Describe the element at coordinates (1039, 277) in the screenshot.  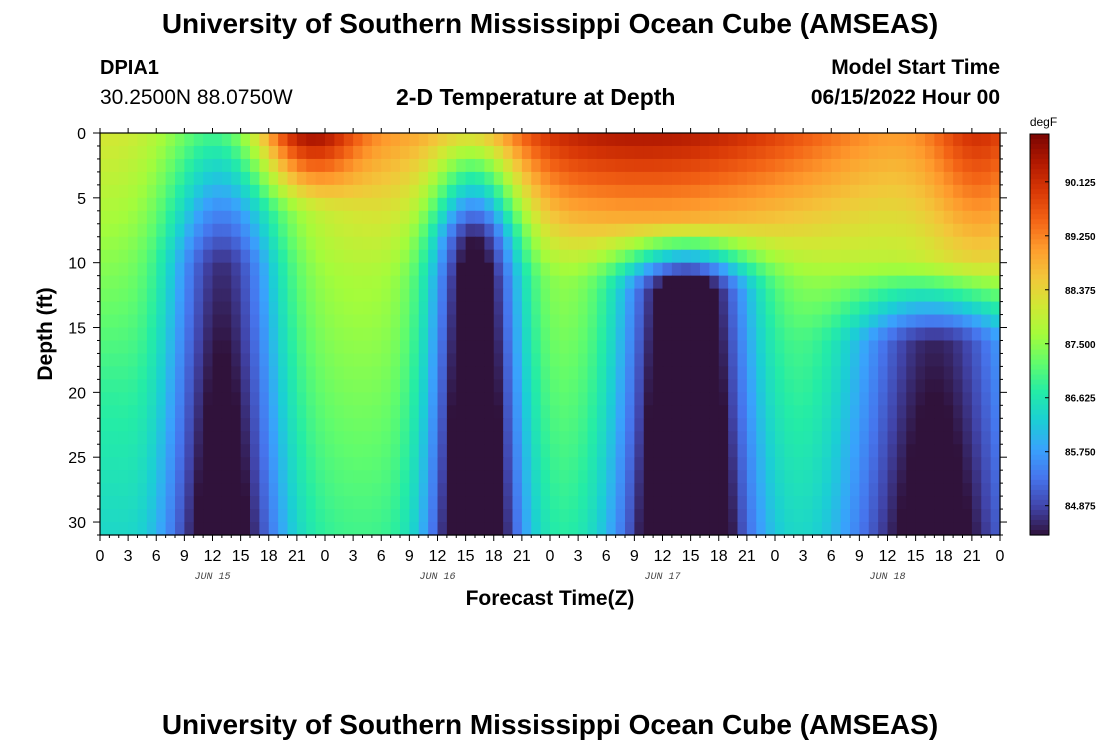
I see `colorbar-swatch` at that location.